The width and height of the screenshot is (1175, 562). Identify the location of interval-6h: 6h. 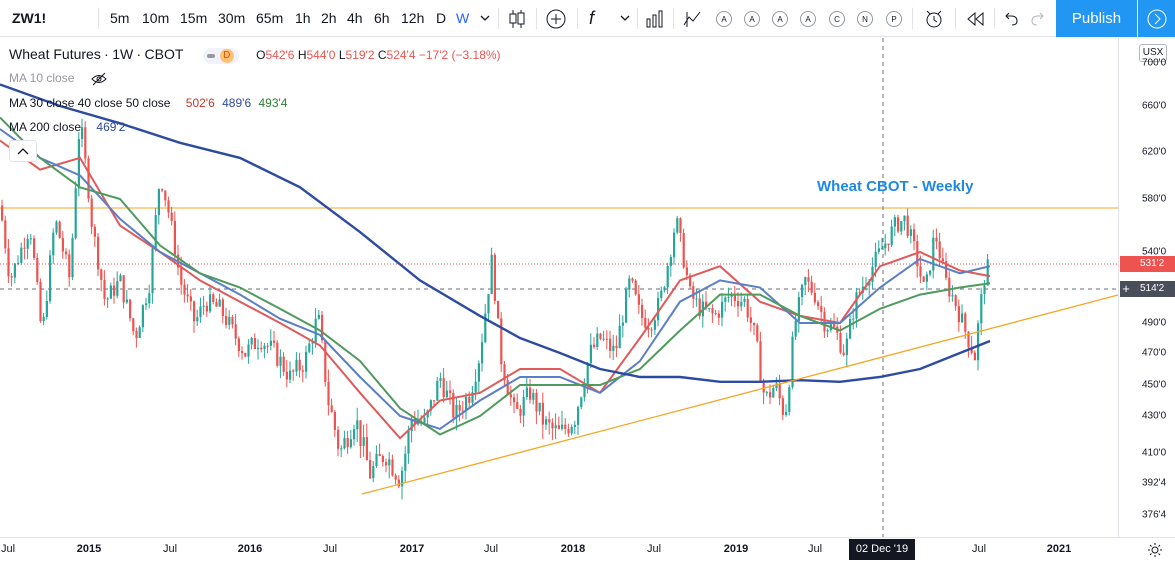
(382, 18).